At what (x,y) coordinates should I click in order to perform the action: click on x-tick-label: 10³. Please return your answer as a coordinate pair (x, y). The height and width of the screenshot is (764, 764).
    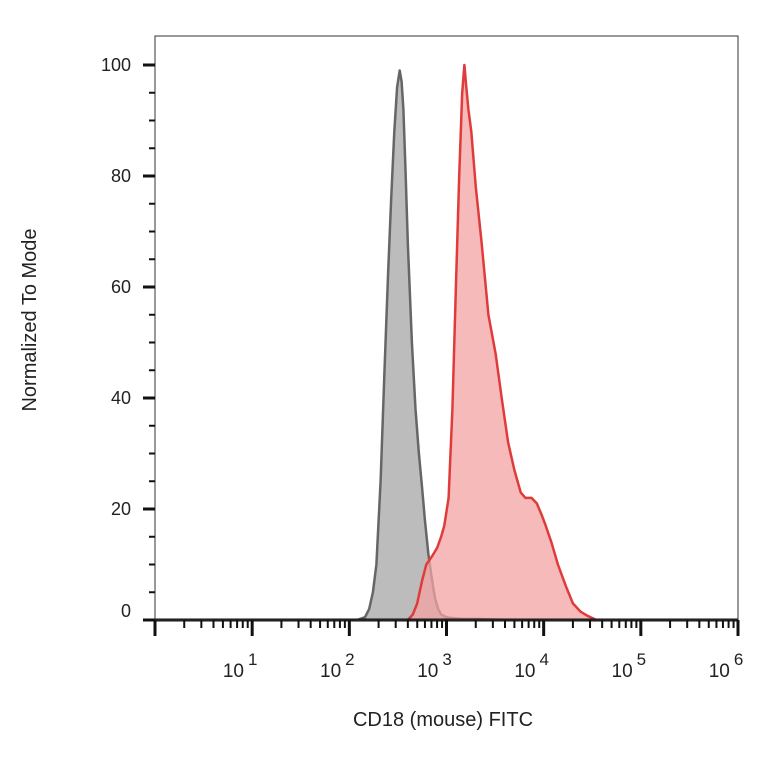
    Looking at the image, I should click on (434, 666).